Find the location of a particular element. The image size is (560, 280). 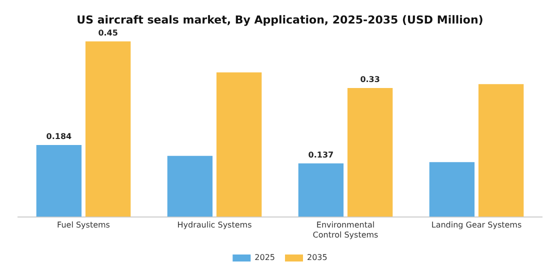

data-label: 0.33 is located at coordinates (370, 79).